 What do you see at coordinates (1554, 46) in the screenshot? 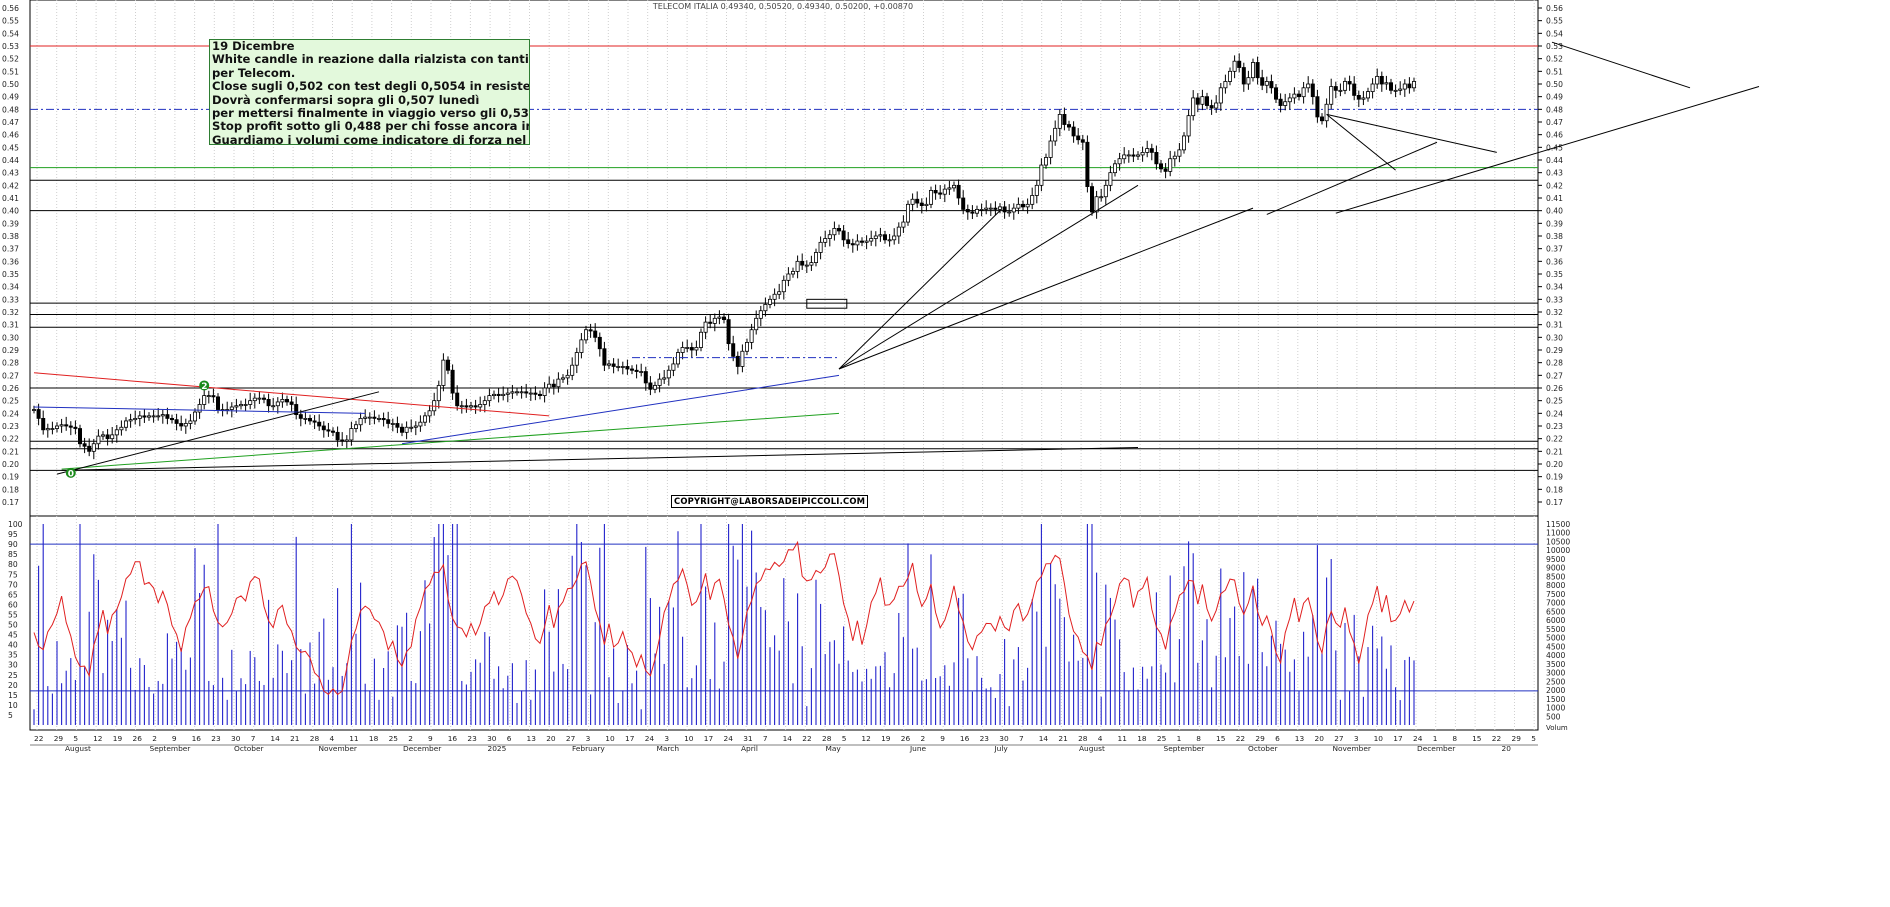
I see `price-tick-label-right: 0.53` at bounding box center [1554, 46].